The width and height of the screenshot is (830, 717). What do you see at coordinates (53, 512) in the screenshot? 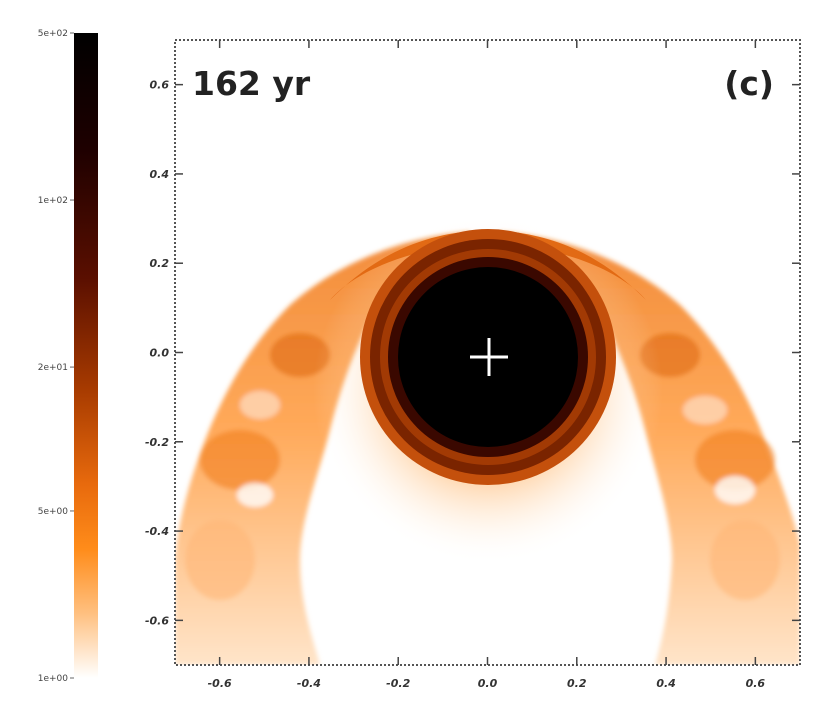
I see `colorbar-tick-label: 5e+00` at bounding box center [53, 512].